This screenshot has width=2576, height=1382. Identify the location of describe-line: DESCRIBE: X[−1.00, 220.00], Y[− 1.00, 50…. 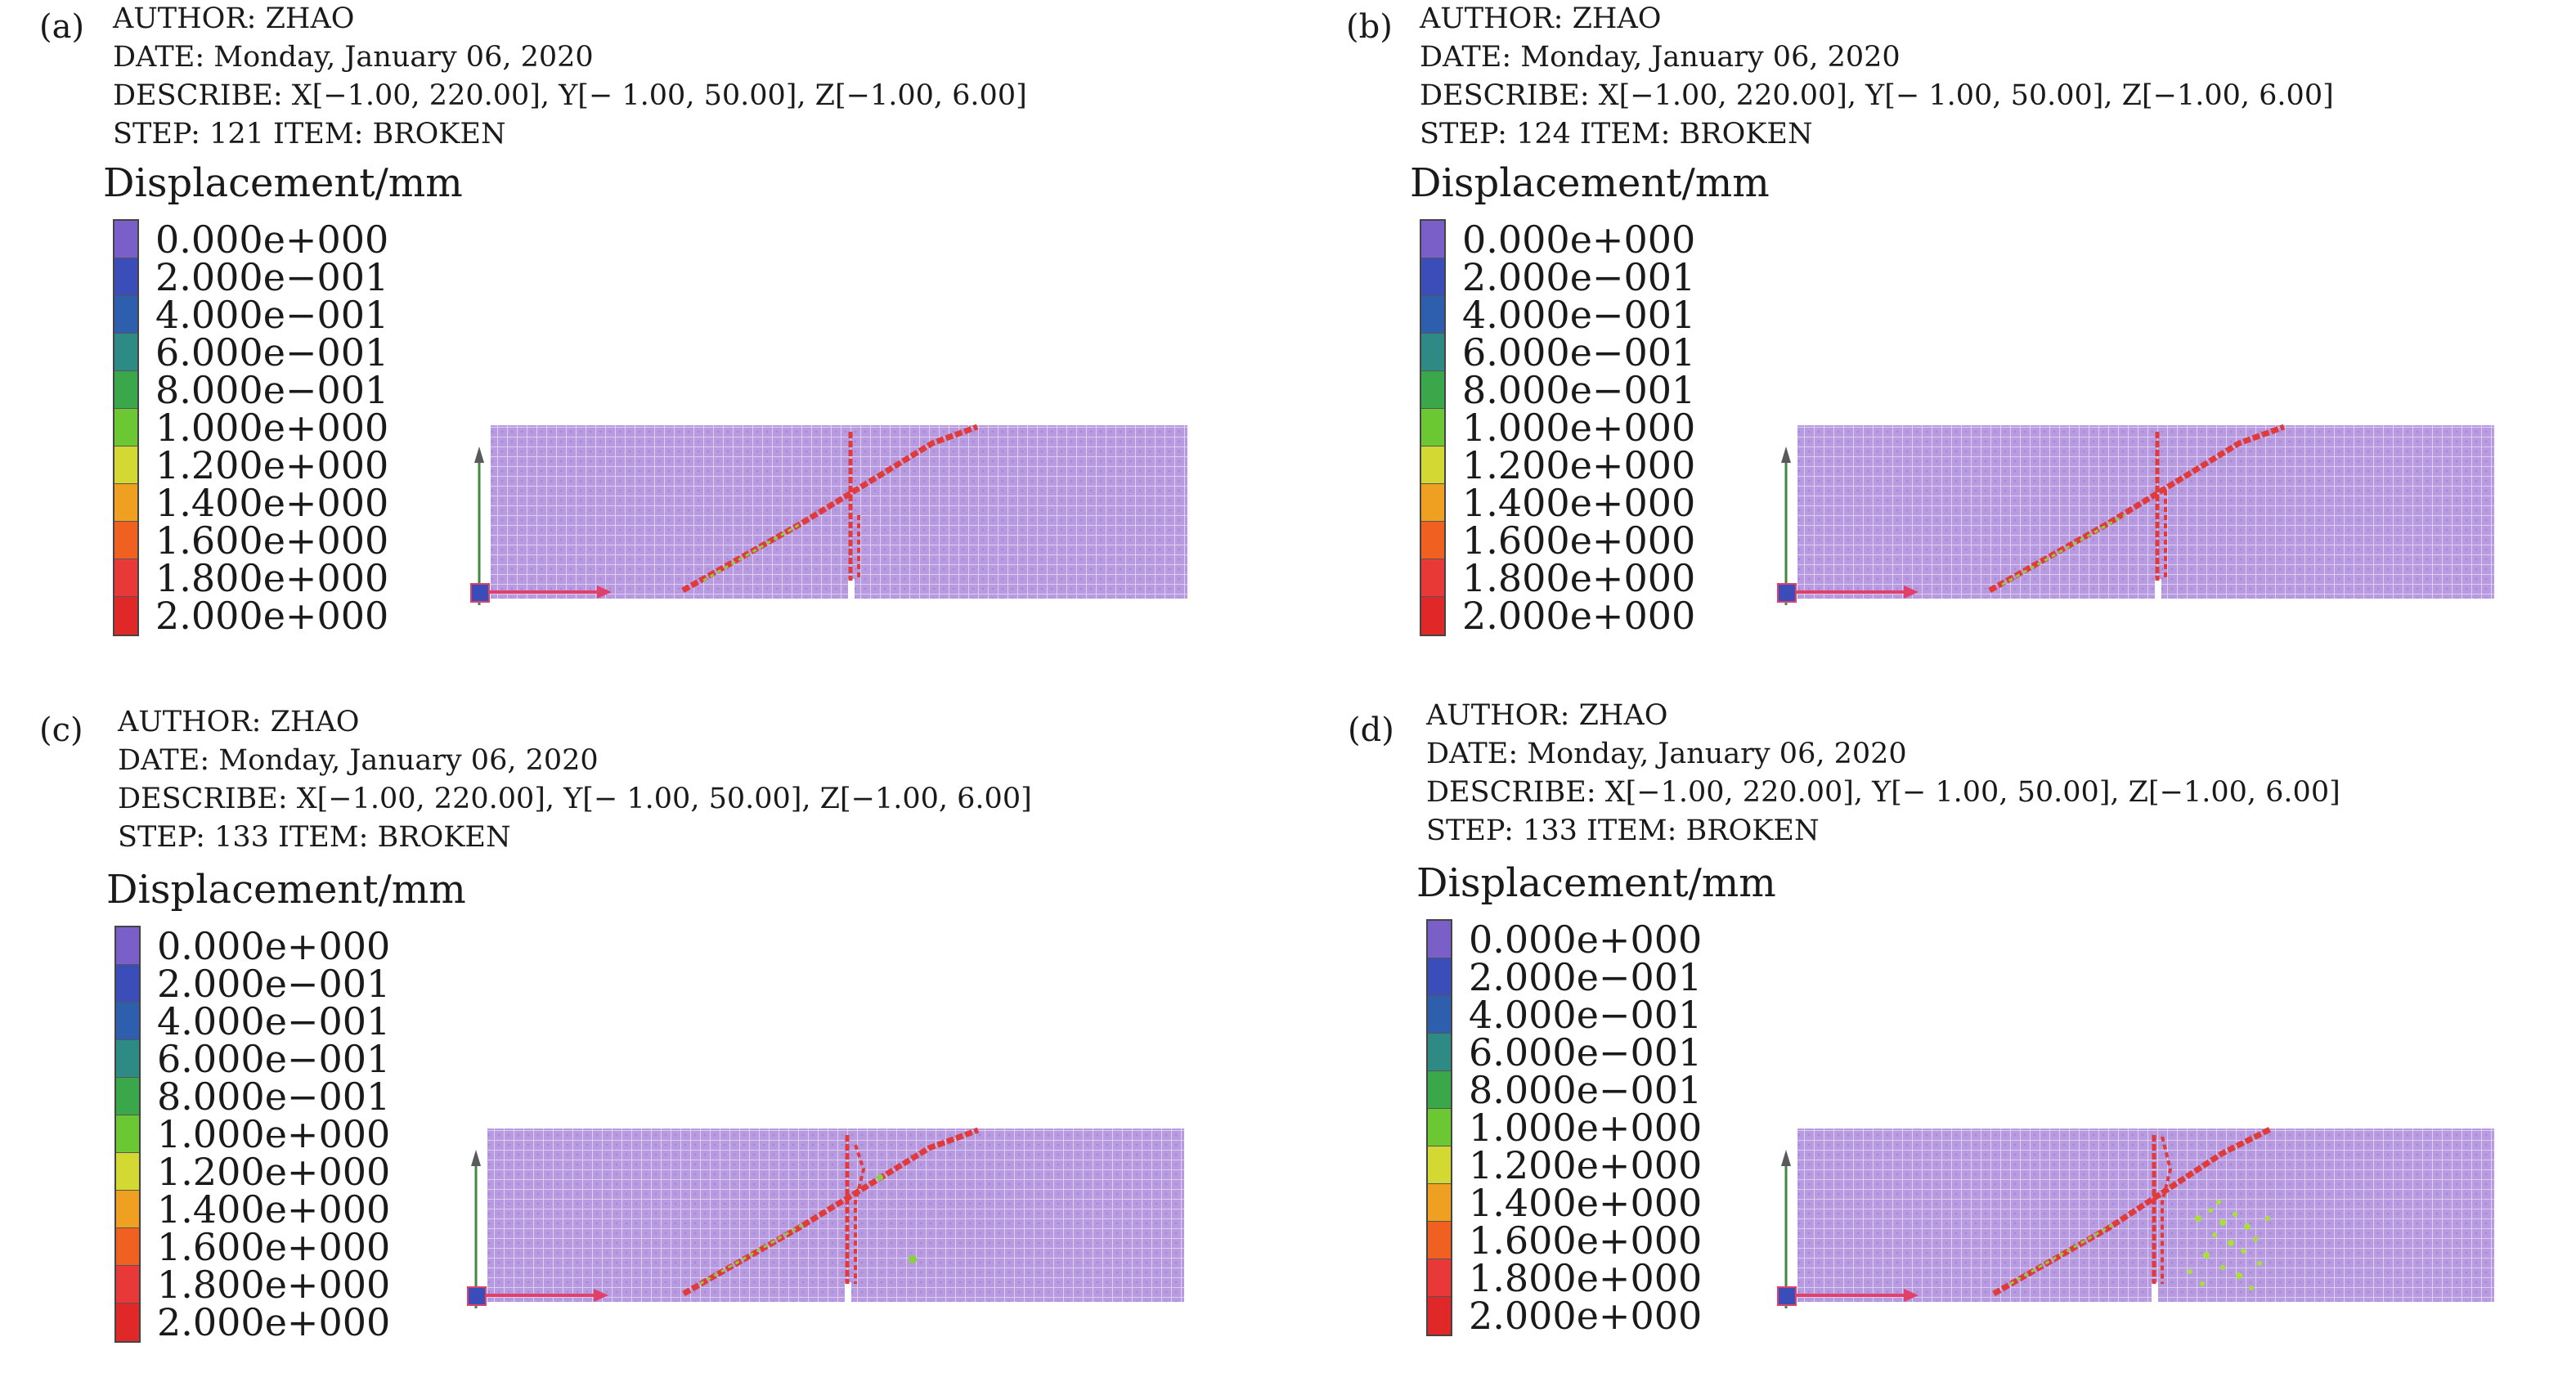
(570, 95).